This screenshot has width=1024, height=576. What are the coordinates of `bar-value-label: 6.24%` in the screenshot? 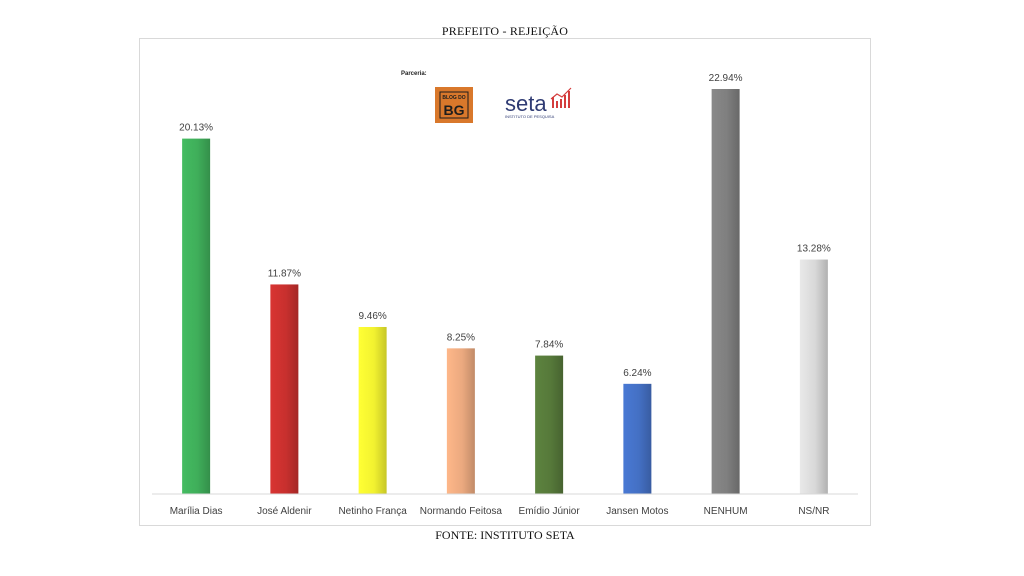 It's located at (637, 373).